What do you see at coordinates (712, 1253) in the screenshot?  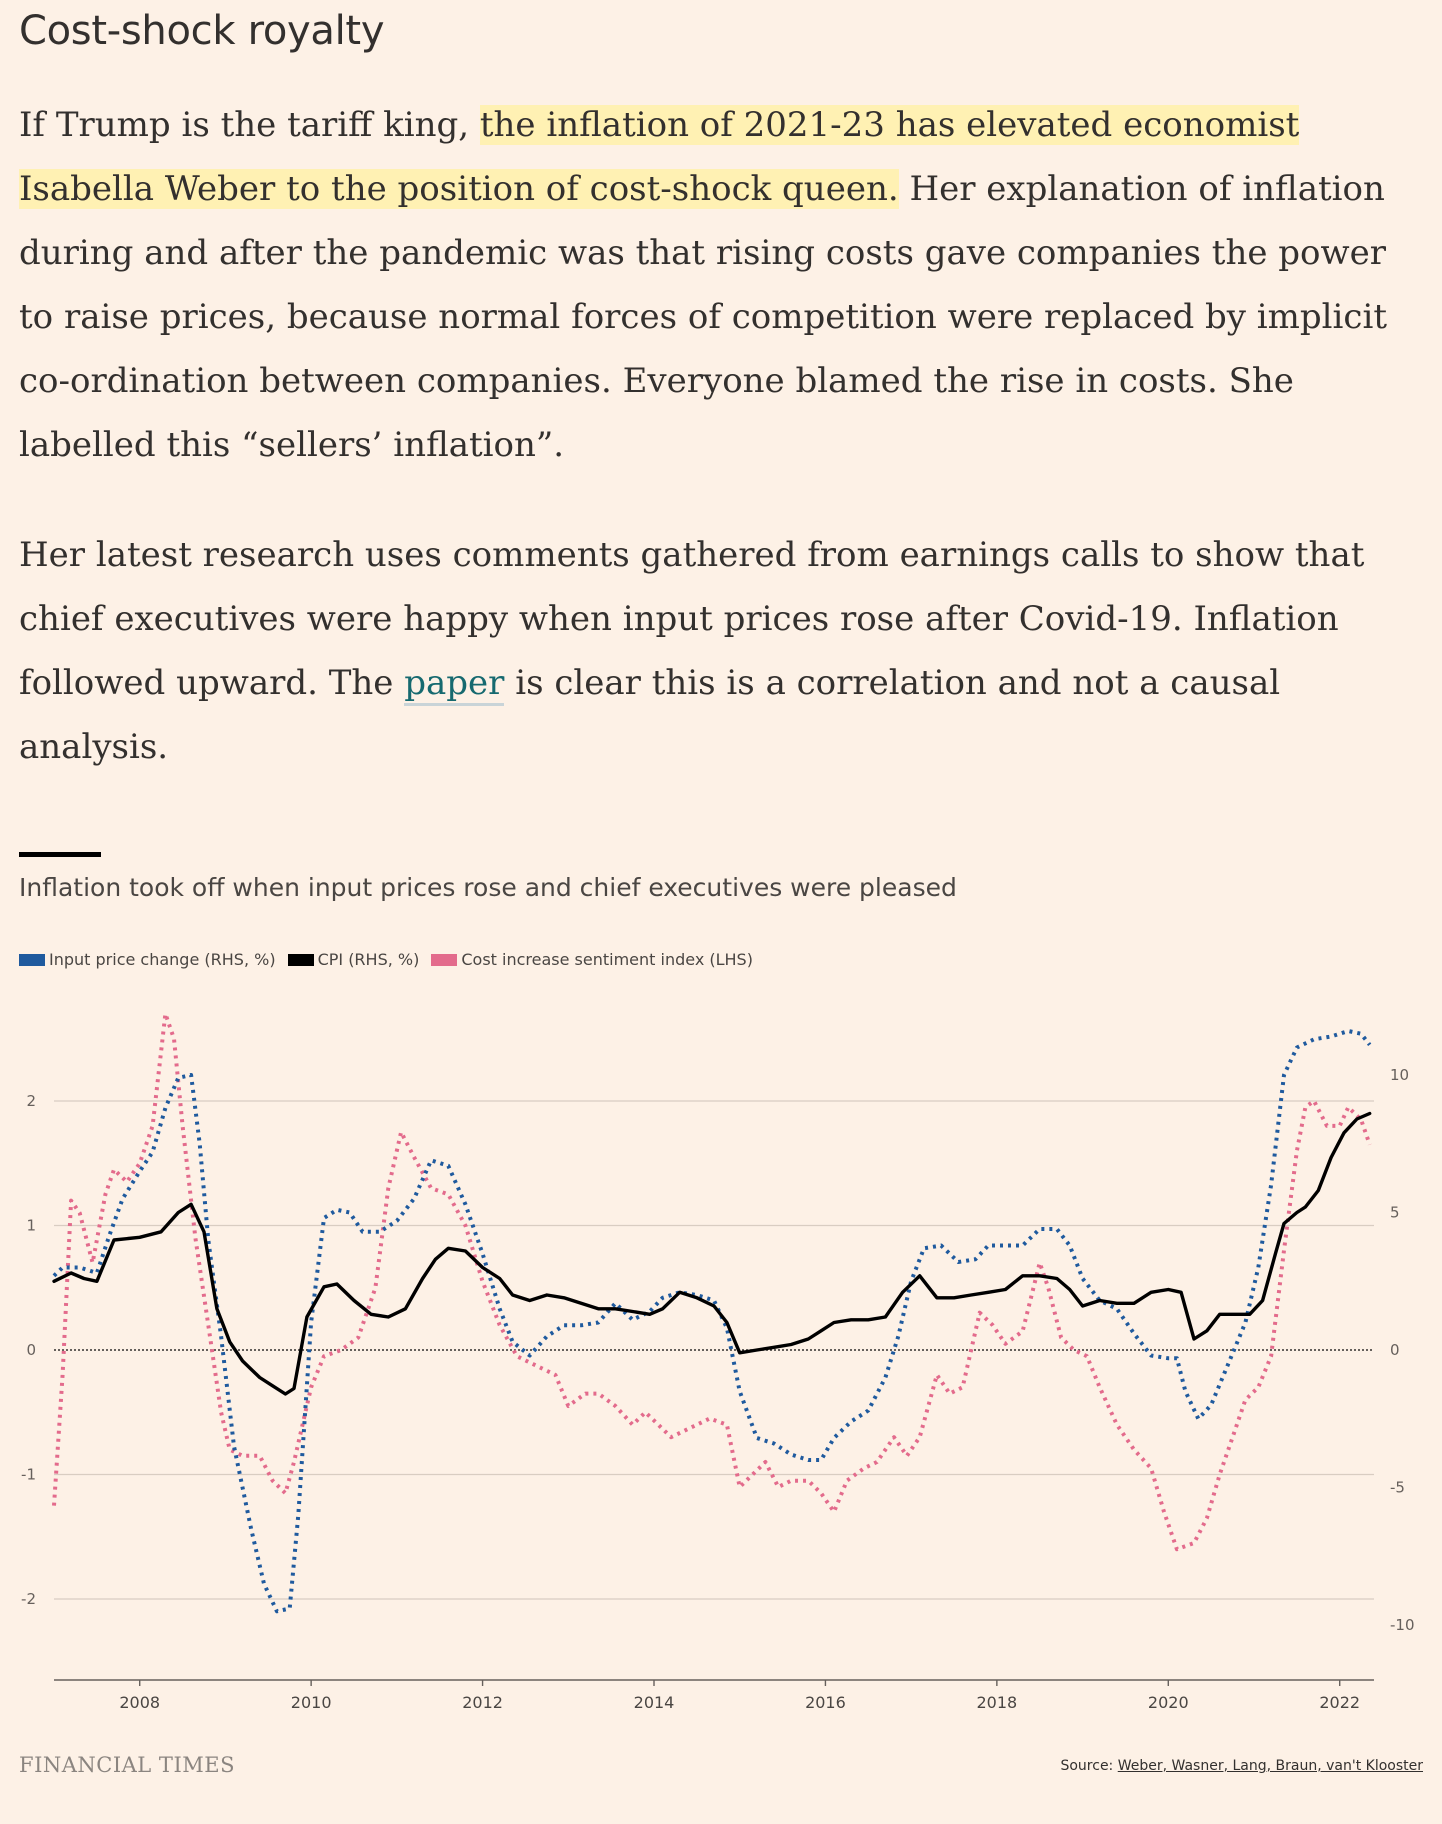 I see `cpi-line` at bounding box center [712, 1253].